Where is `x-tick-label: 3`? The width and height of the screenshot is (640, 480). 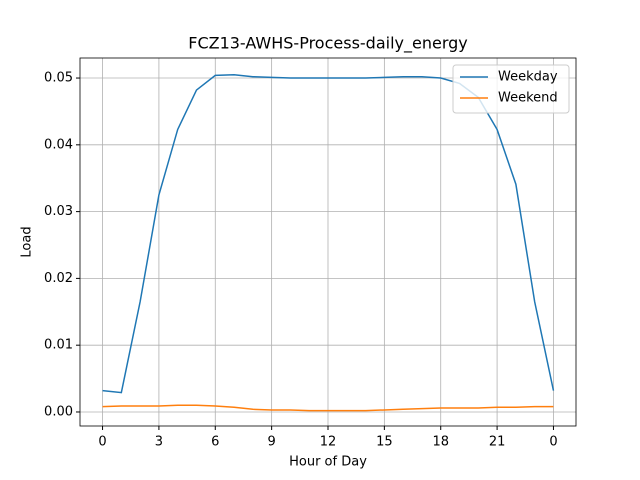 x-tick-label: 3 is located at coordinates (159, 442).